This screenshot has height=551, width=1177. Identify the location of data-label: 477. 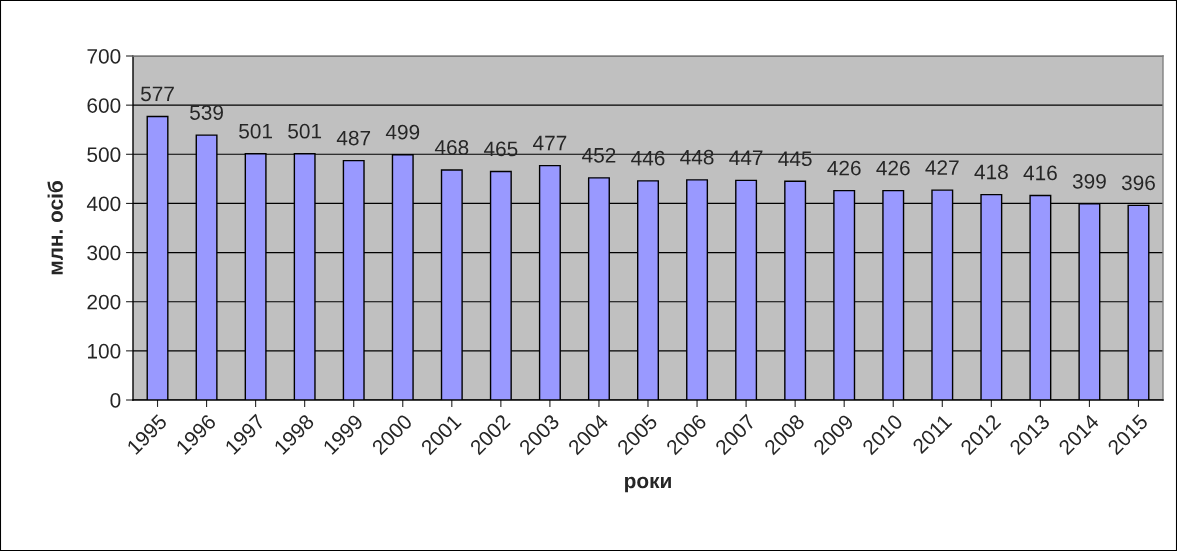
(550, 143).